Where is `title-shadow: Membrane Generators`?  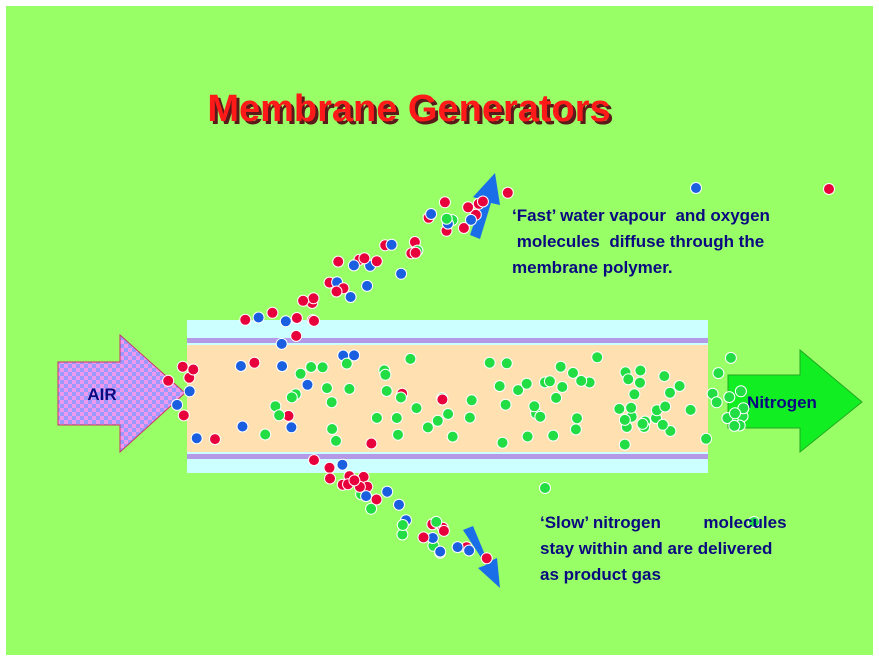
title-shadow: Membrane Generators is located at coordinates (411, 112).